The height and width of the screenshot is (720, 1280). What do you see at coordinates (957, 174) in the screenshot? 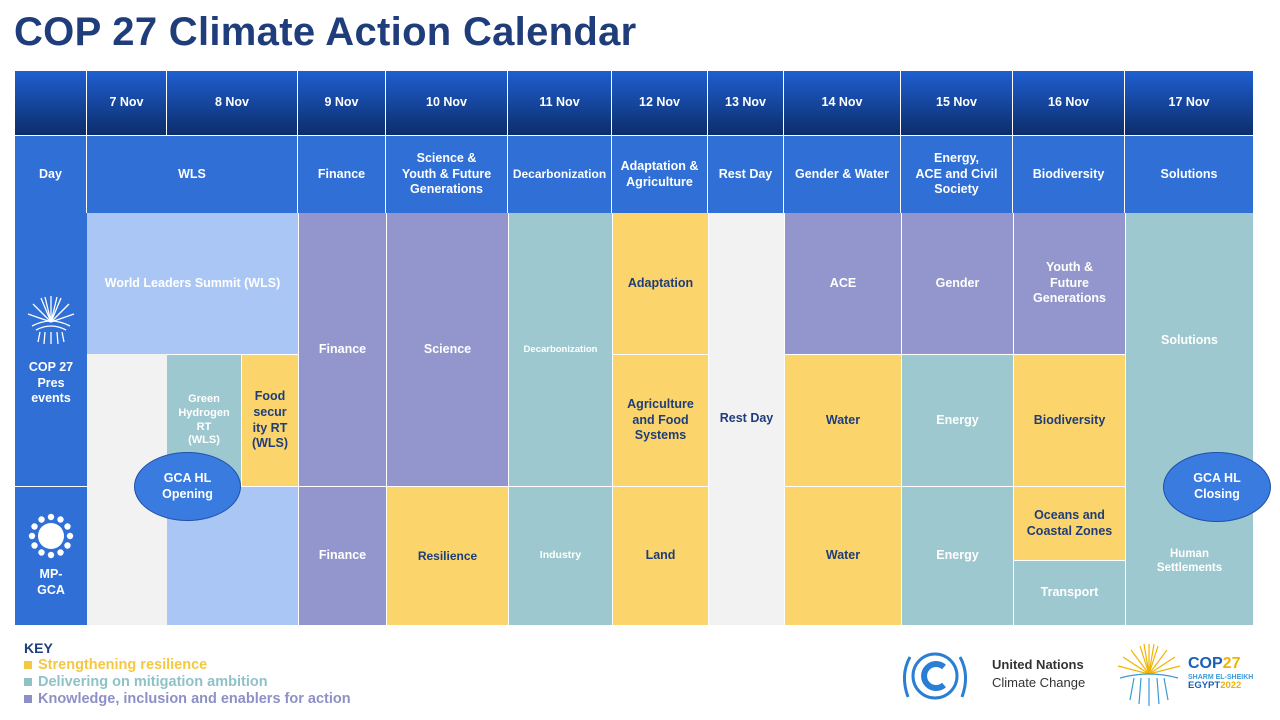
I see `theme-energy-ace: Energy, ACE and Civil Society` at bounding box center [957, 174].